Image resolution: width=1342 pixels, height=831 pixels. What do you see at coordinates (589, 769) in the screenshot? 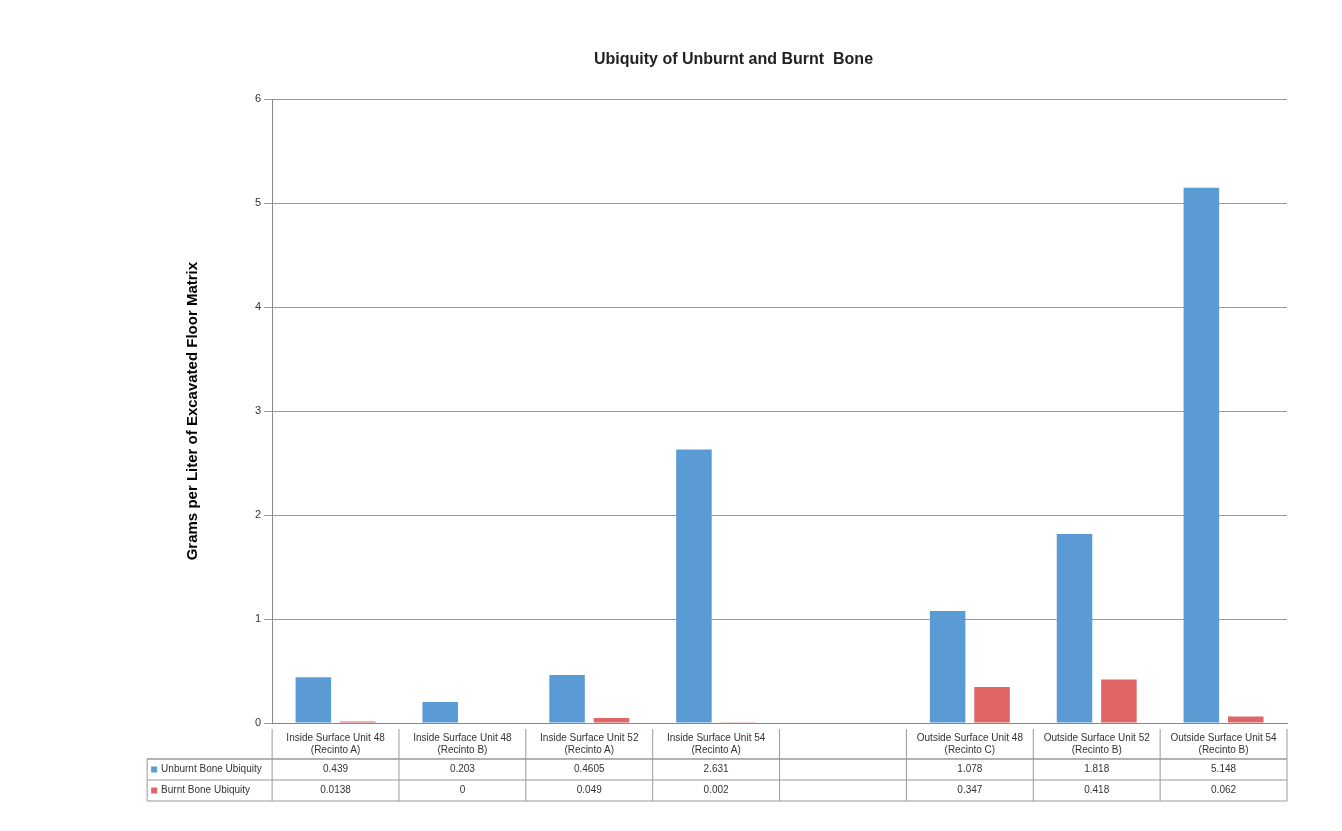
I see `data-label: 0.4605` at bounding box center [589, 769].